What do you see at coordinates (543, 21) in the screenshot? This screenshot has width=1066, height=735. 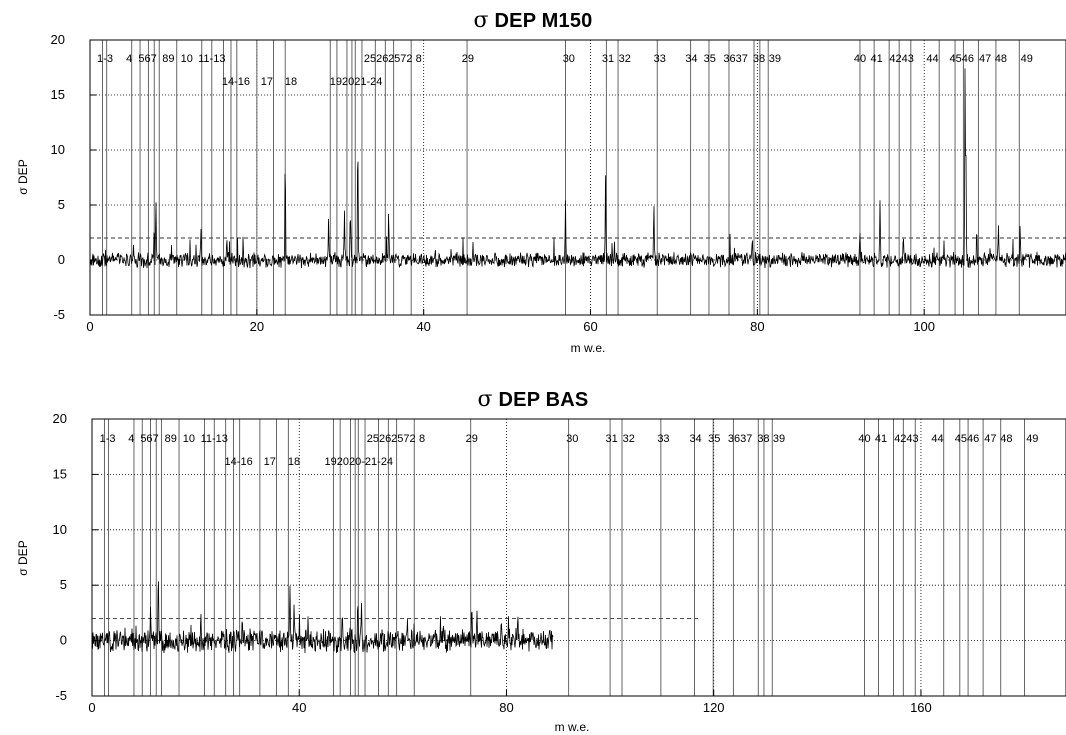 I see `title-text-top: DEP M150` at bounding box center [543, 21].